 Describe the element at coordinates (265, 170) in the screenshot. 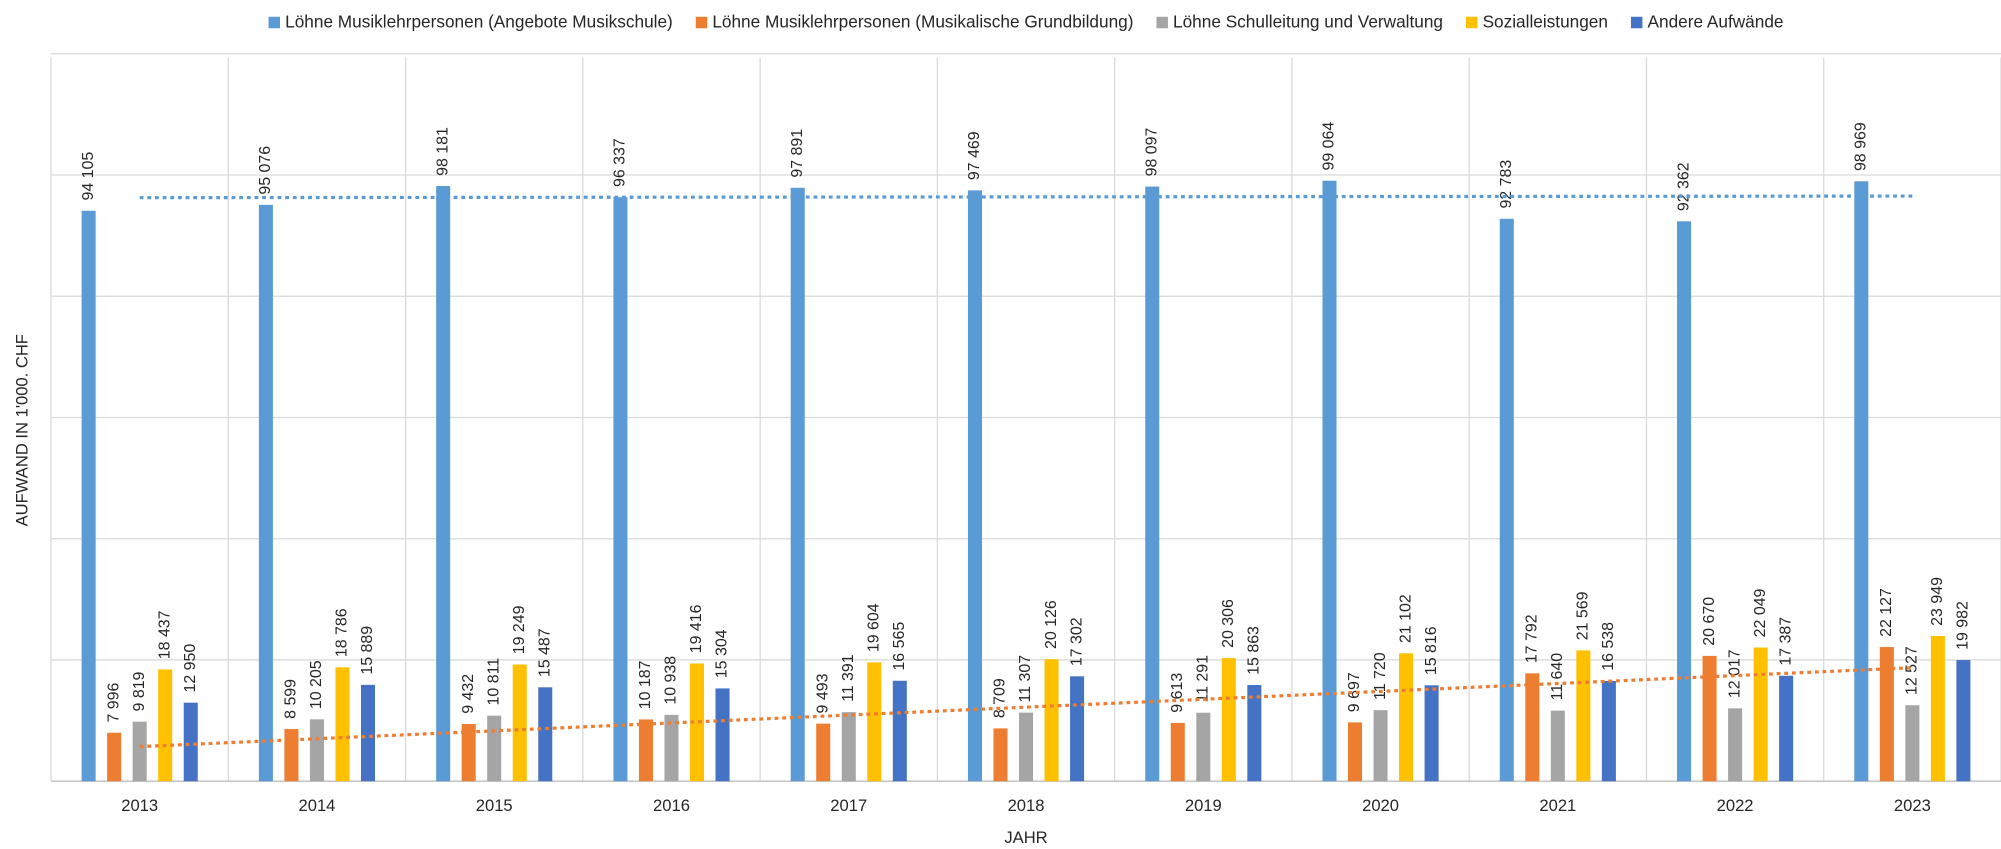

I see `value-label: 95 076` at that location.